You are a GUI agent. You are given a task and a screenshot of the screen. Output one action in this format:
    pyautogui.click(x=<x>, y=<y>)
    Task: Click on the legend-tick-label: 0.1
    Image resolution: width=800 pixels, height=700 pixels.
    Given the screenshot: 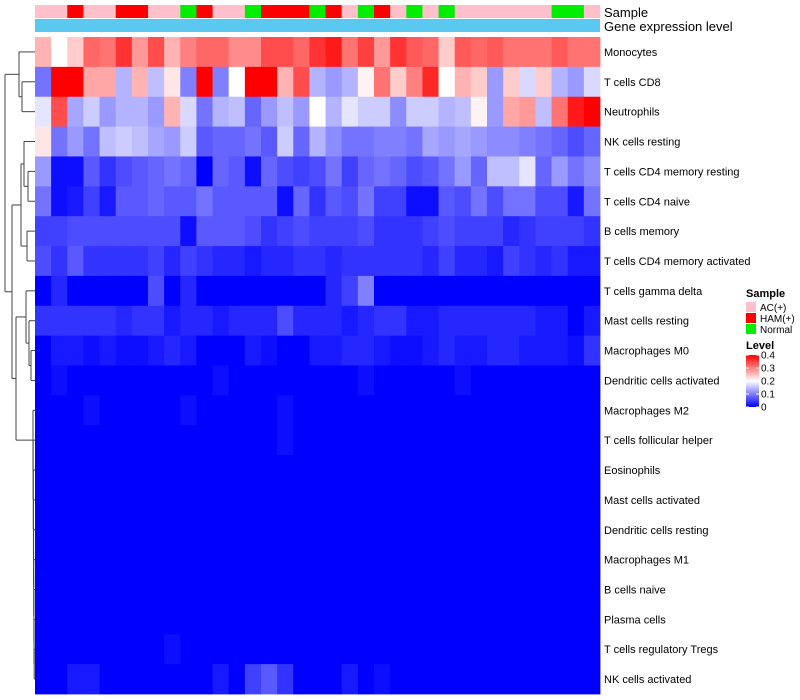 What is the action you would take?
    pyautogui.click(x=768, y=395)
    